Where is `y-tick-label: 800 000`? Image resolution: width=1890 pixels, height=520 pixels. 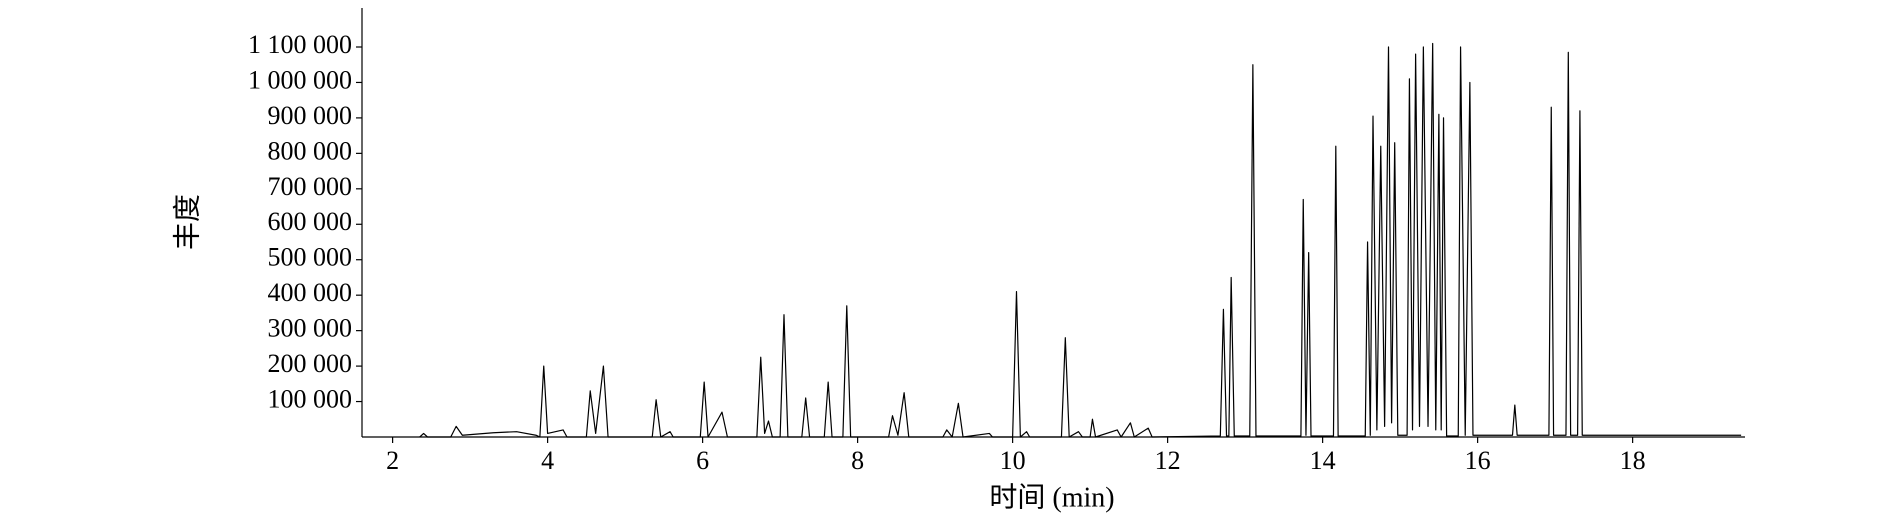 y-tick-label: 800 000 is located at coordinates (310, 150).